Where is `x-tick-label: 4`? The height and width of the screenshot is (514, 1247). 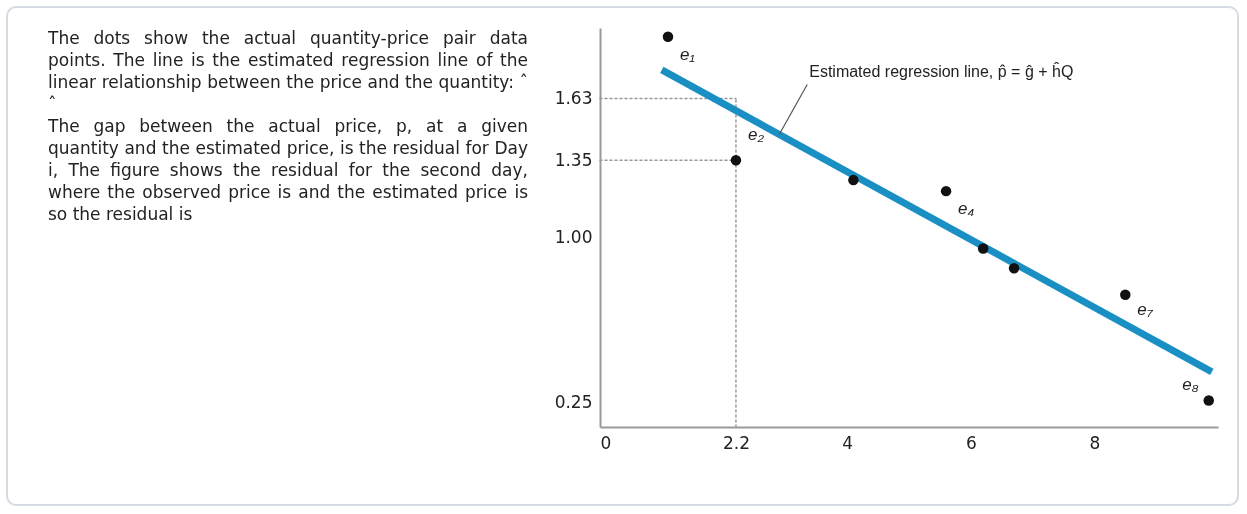
x-tick-label: 4 is located at coordinates (848, 442).